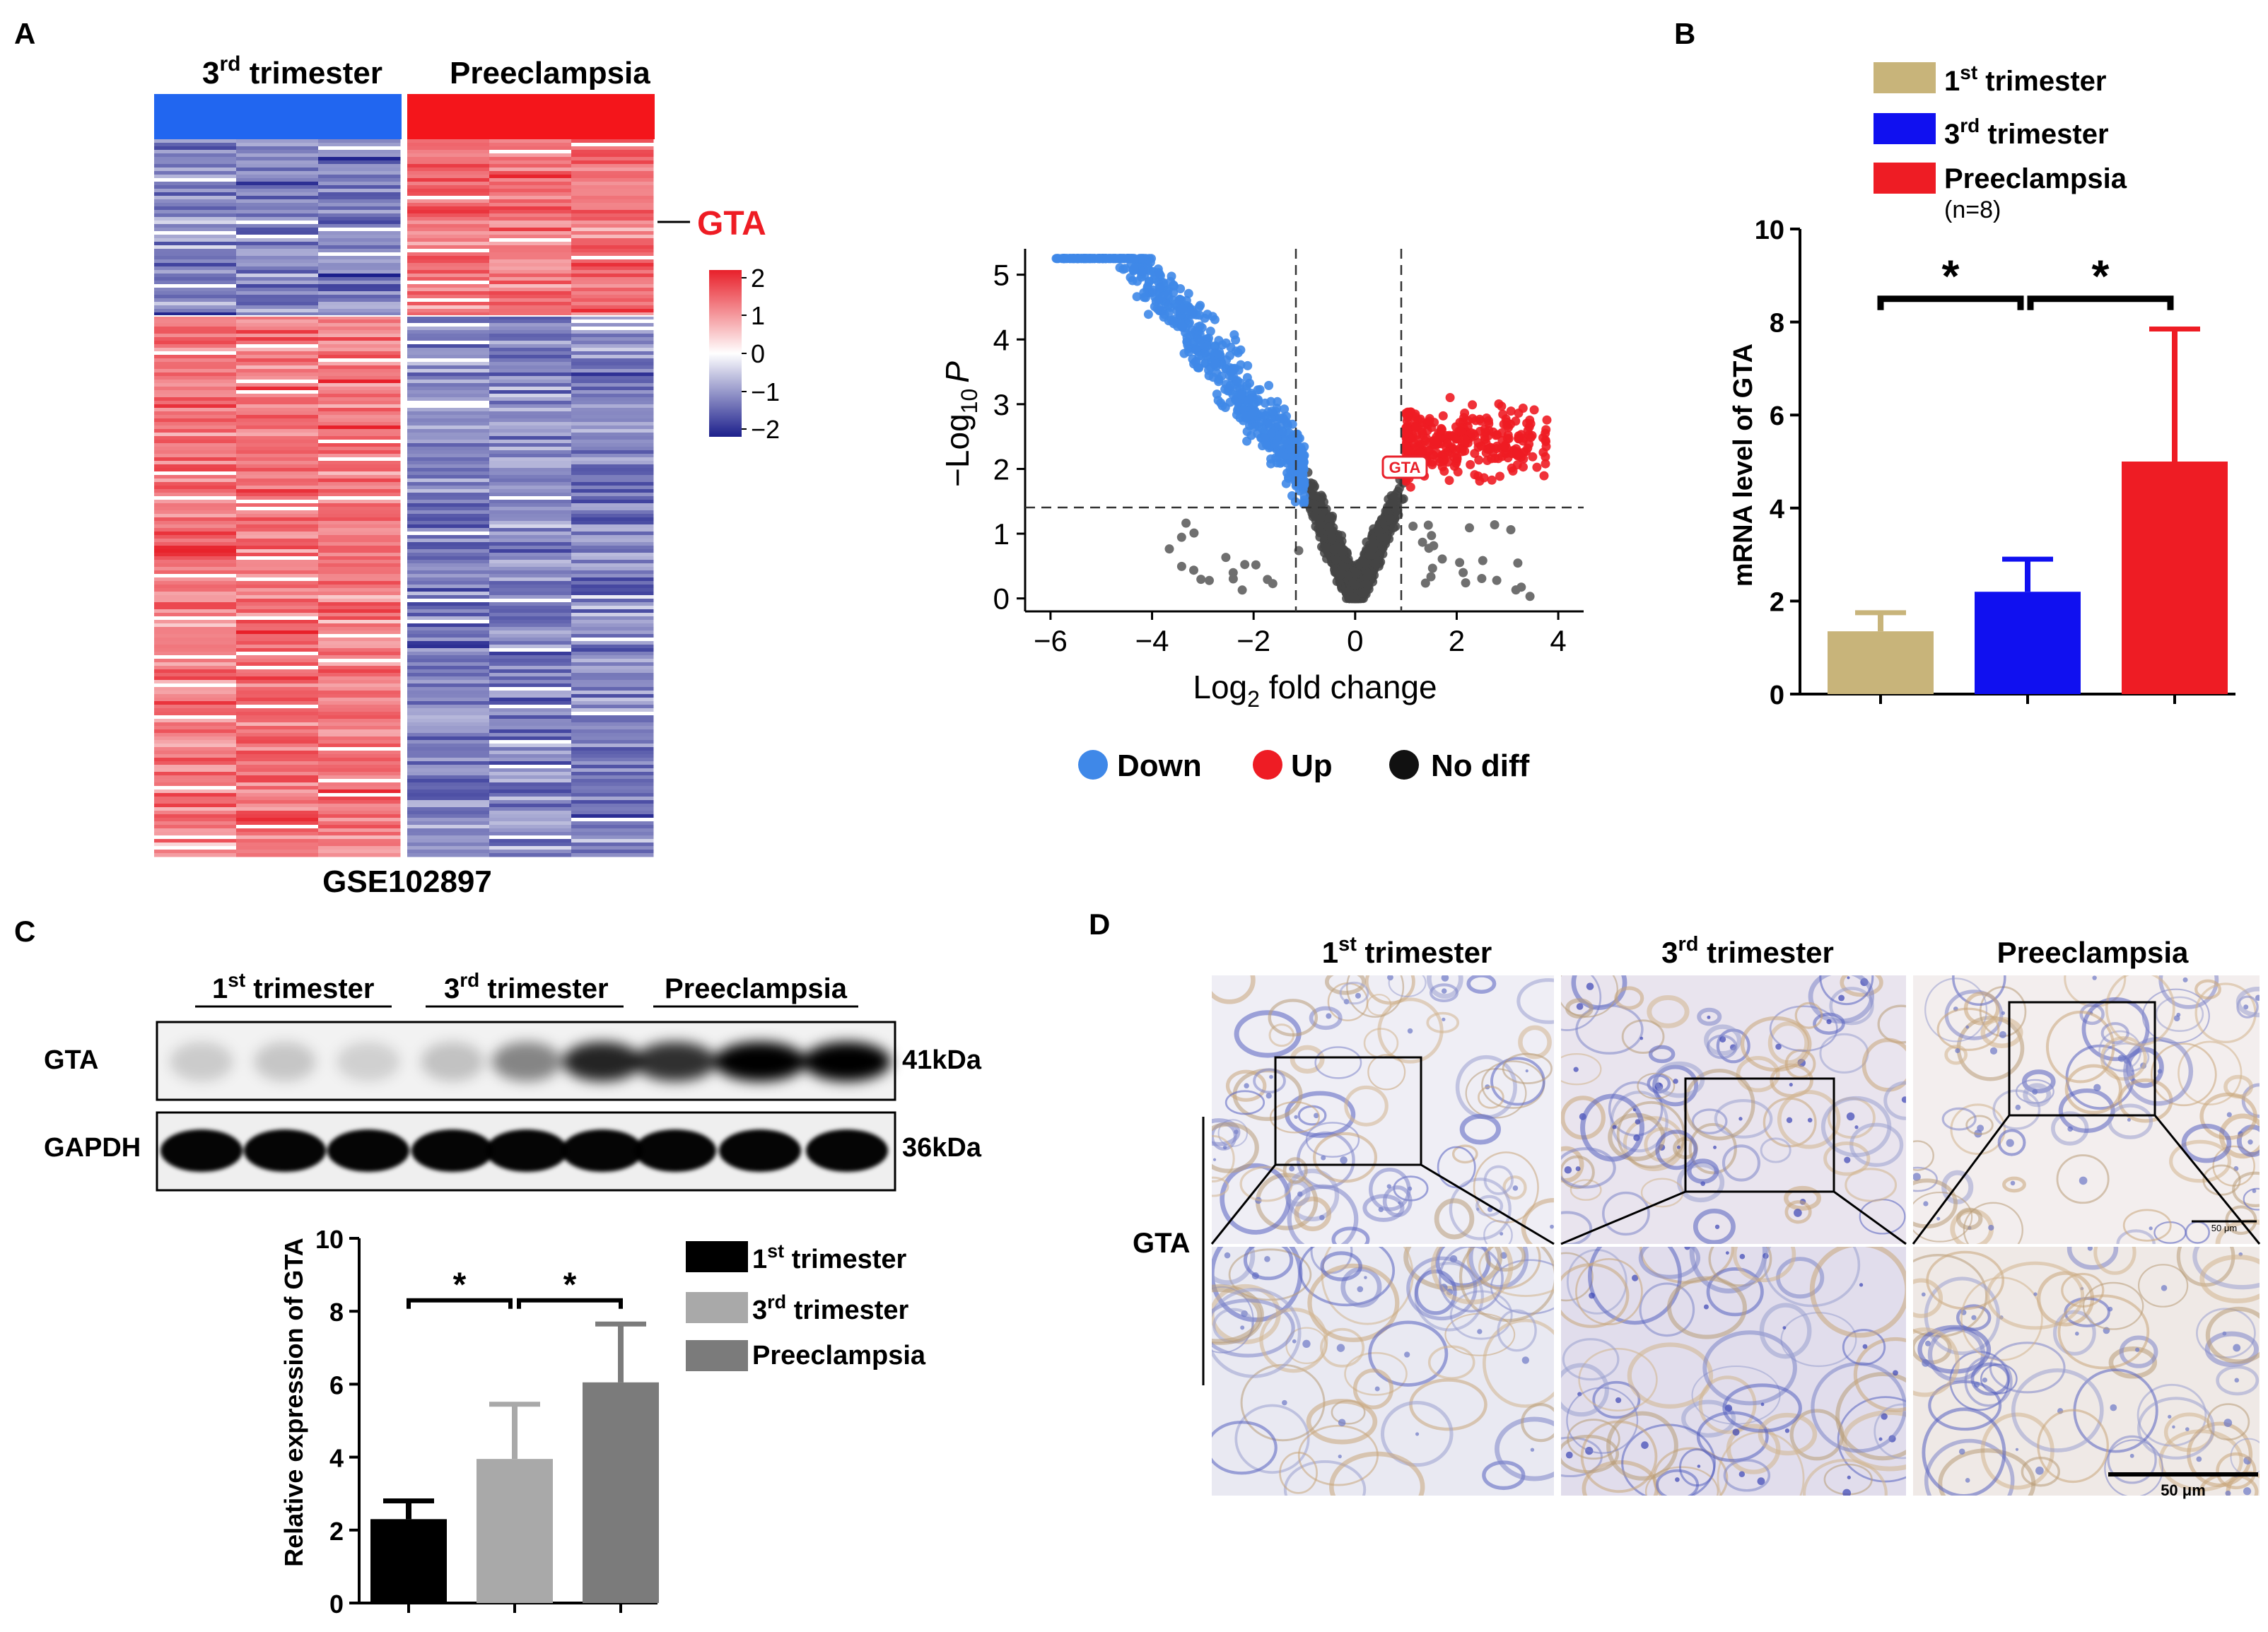 The image size is (2268, 1632). I want to click on significance-bracket, so click(2100, 302).